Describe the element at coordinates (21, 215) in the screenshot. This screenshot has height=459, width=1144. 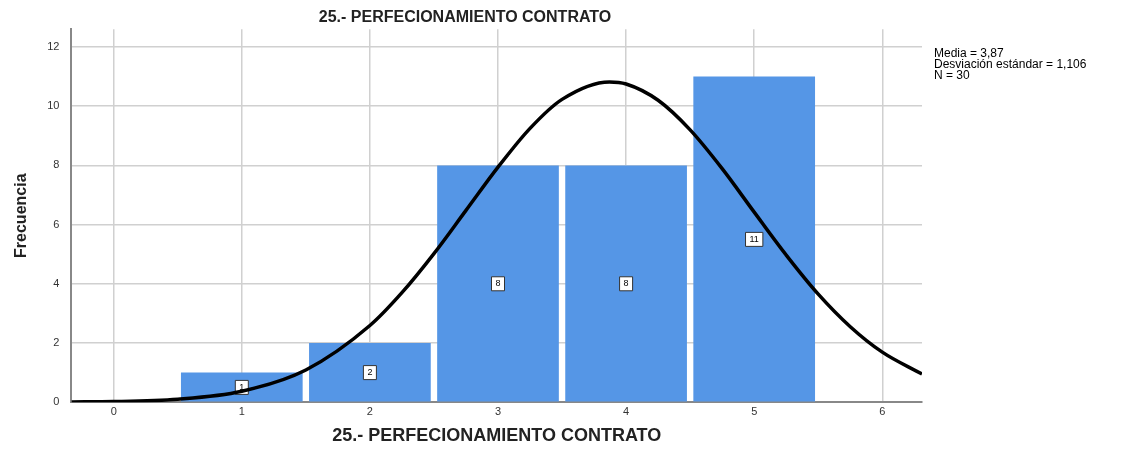
I see `y-axis-title: Frecuencia` at that location.